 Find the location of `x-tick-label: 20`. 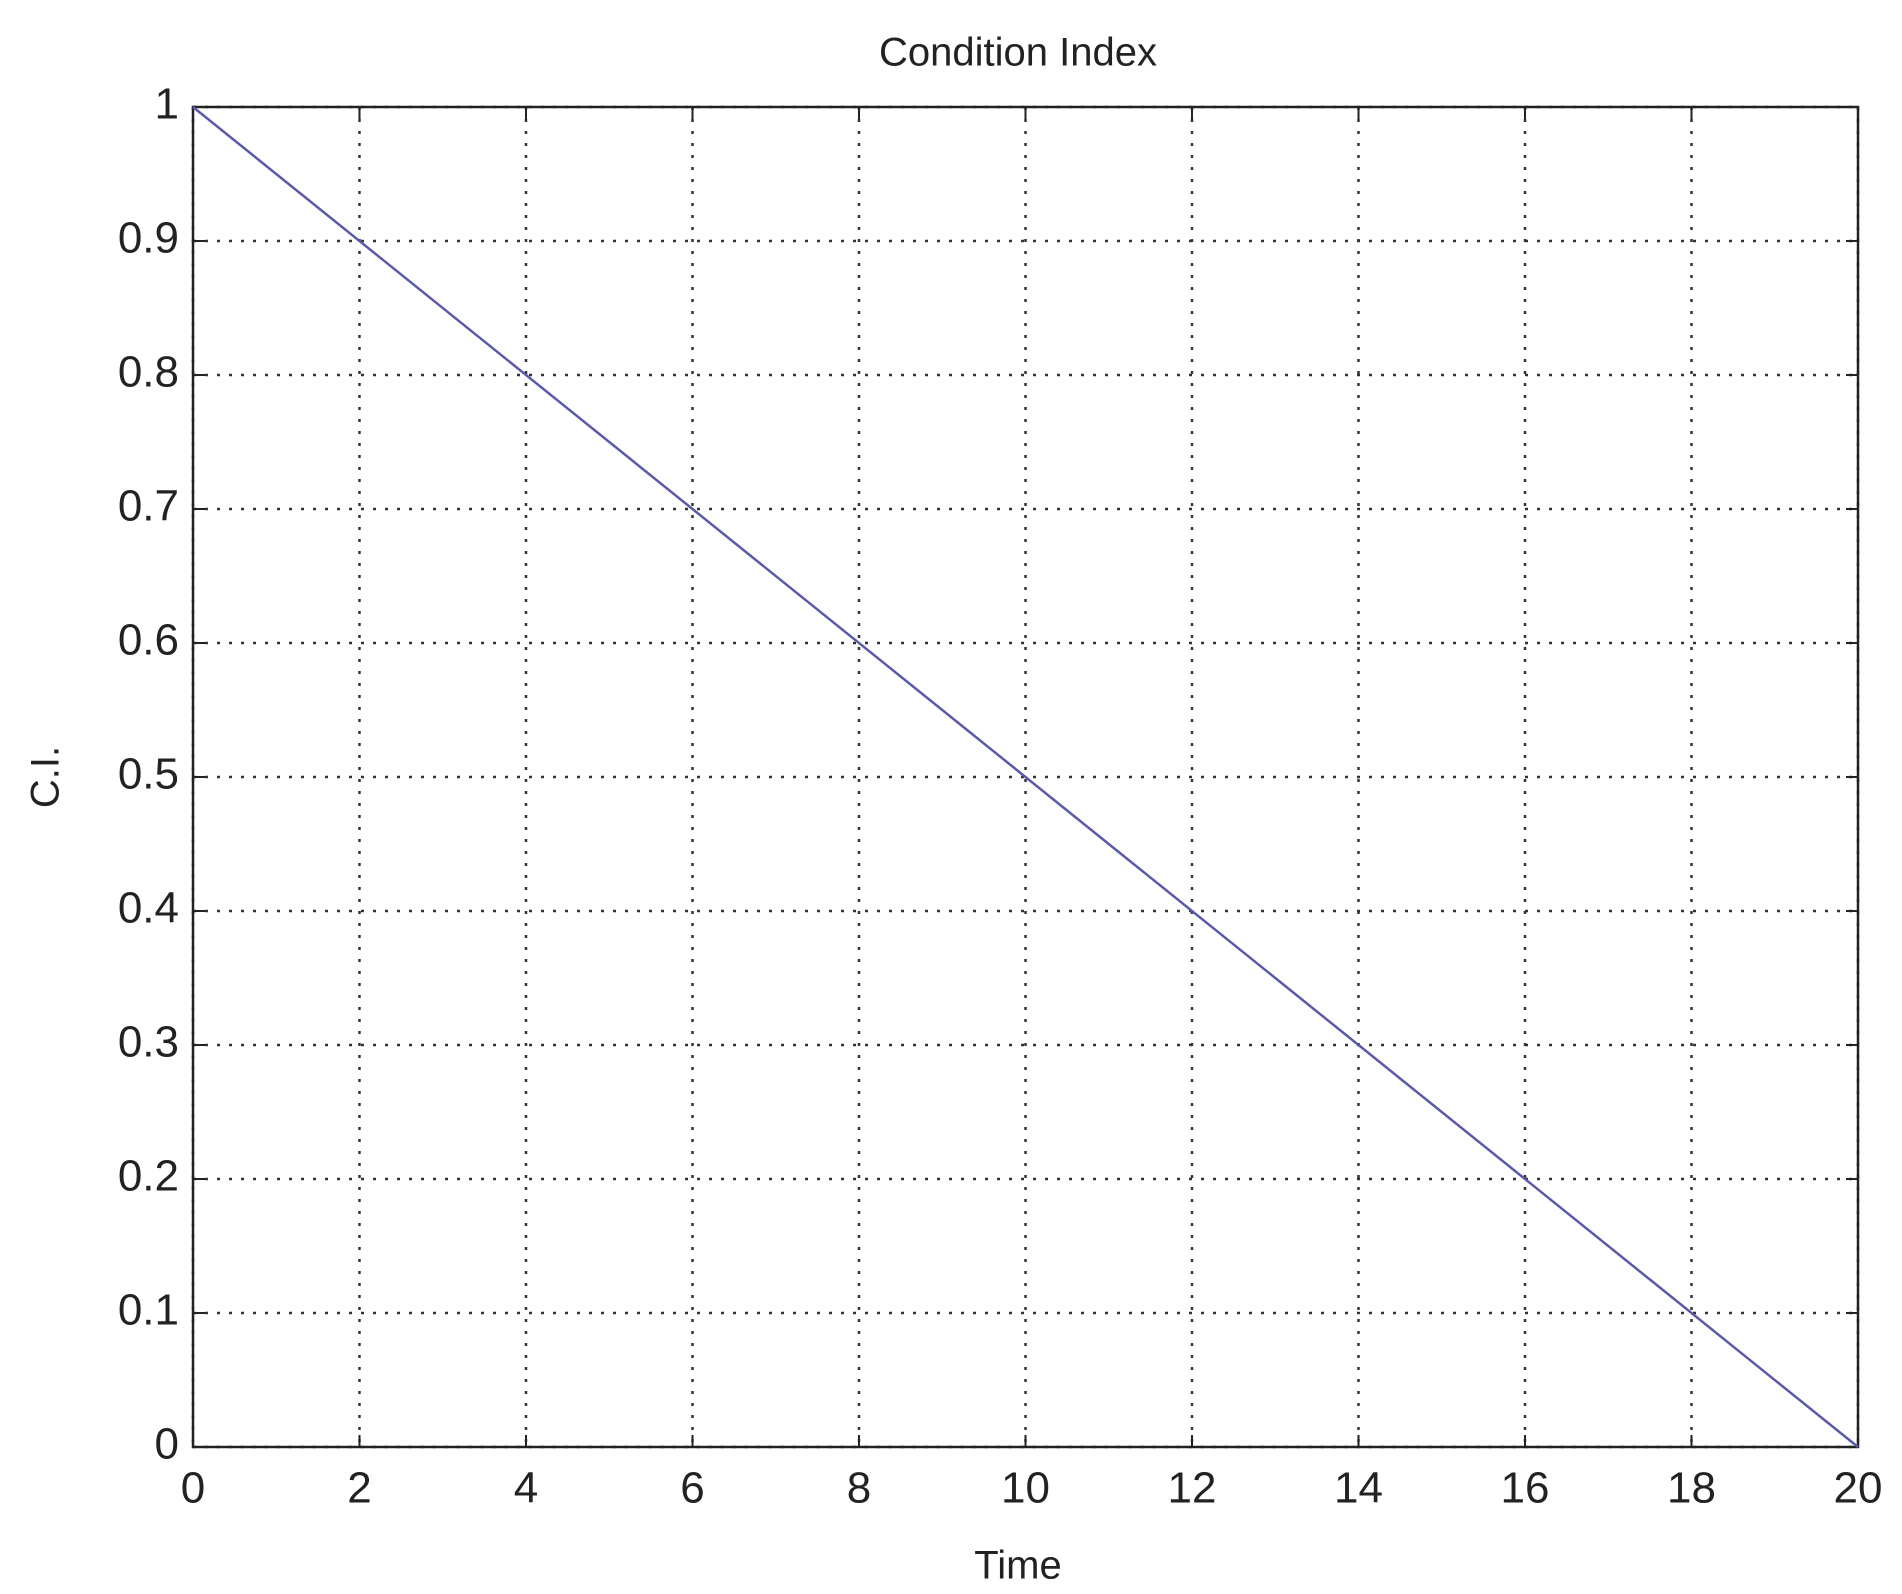

x-tick-label: 20 is located at coordinates (1858, 1488).